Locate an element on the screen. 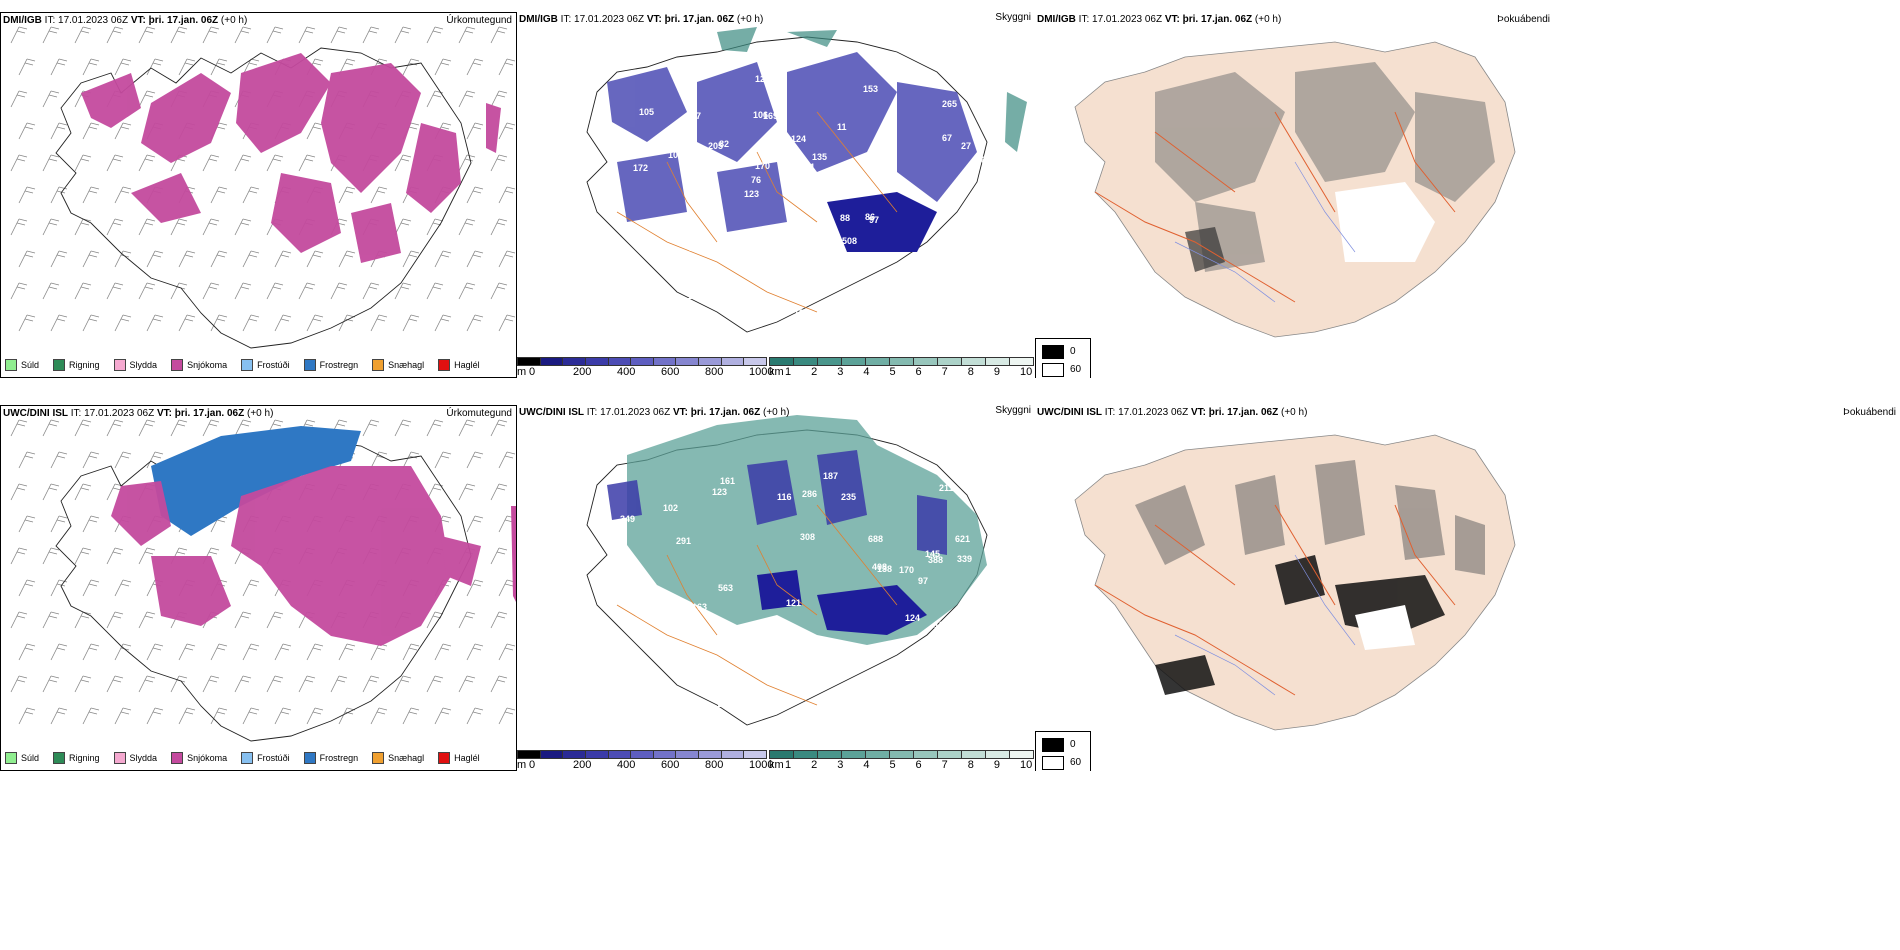  visibility-value-label: 436 is located at coordinates (836, 694).